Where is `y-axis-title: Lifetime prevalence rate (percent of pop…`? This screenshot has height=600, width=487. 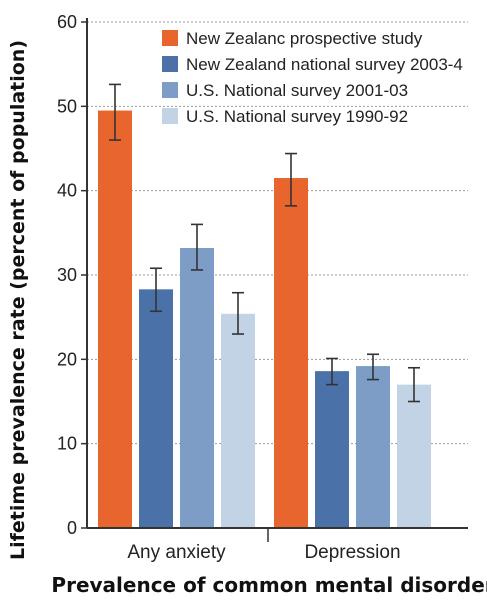 y-axis-title: Lifetime prevalence rate (percent of pop… is located at coordinates (18, 300).